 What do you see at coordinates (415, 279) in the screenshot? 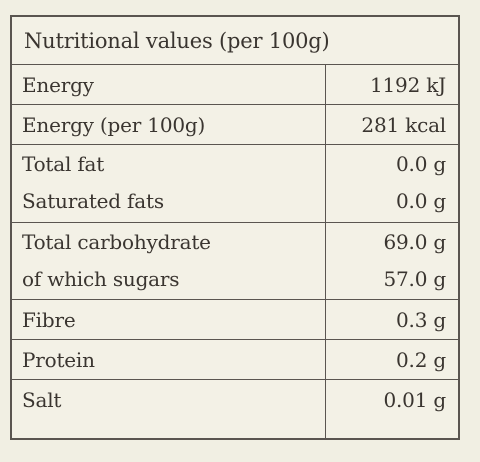
I see `nutrient-subvalue: 57.0 g` at bounding box center [415, 279].